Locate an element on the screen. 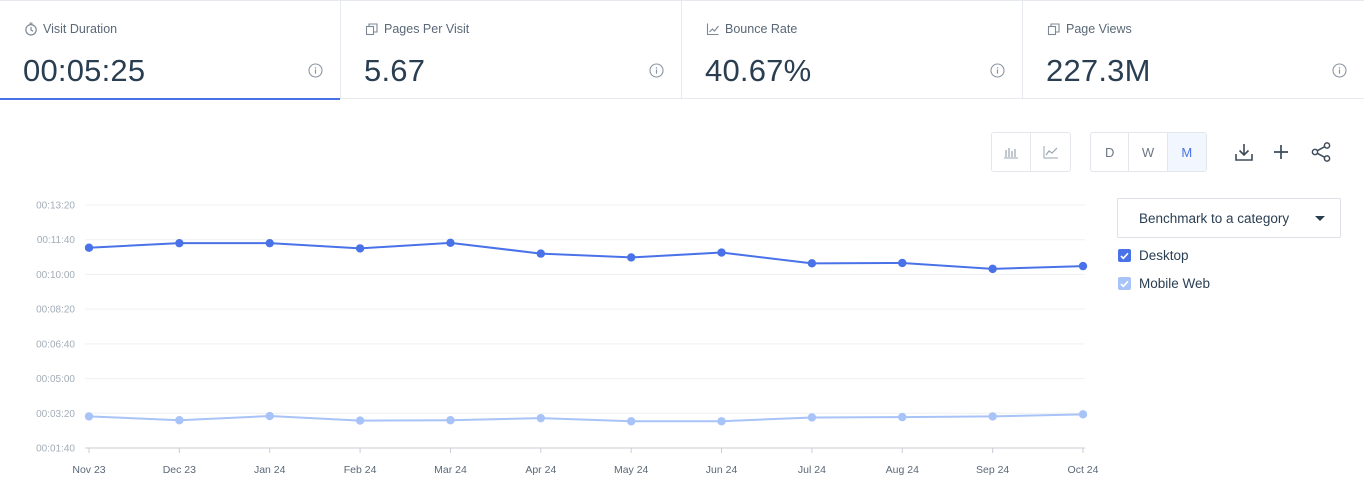 This screenshot has height=494, width=1364. granularity-monthly-button: M is located at coordinates (1187, 152).